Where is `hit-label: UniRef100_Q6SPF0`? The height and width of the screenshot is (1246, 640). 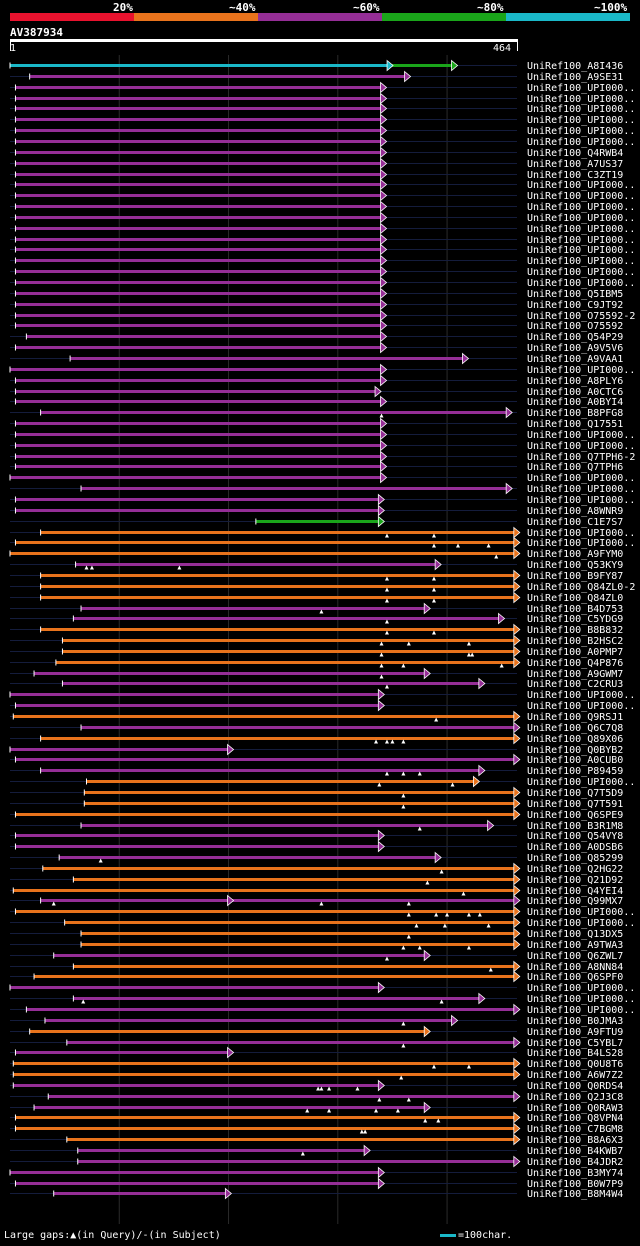
hit-label: UniRef100_Q6SPF0 is located at coordinates (575, 977).